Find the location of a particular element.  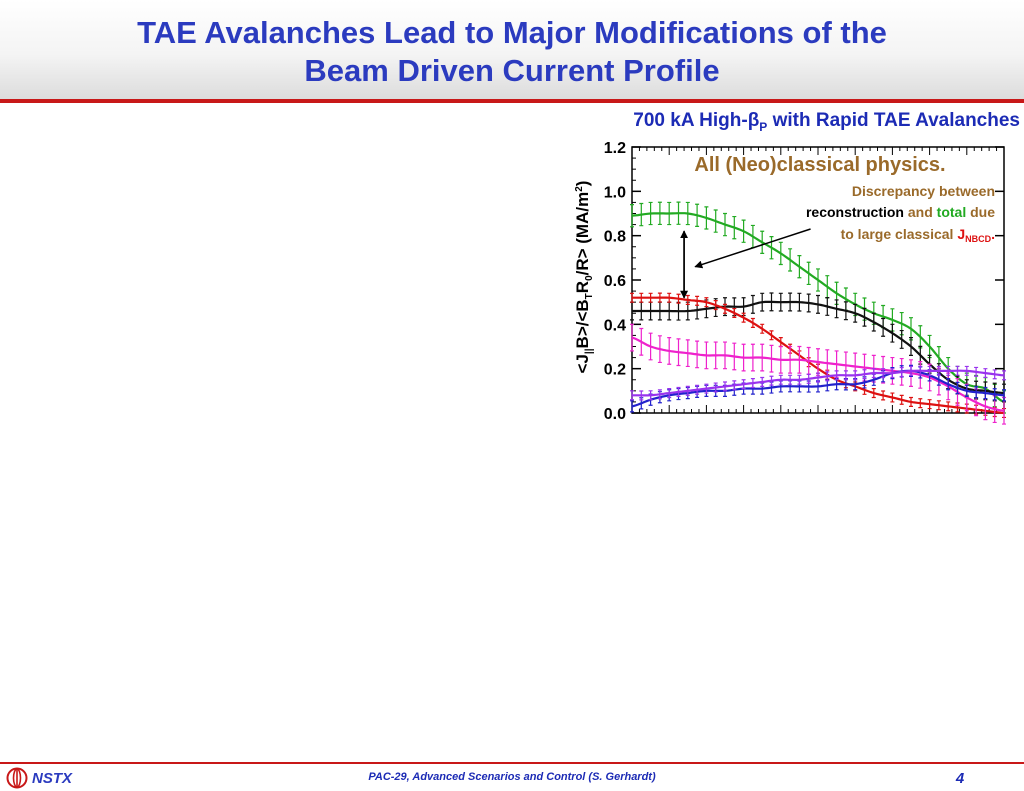

ylabel-part-4: R is located at coordinates (582, 287).